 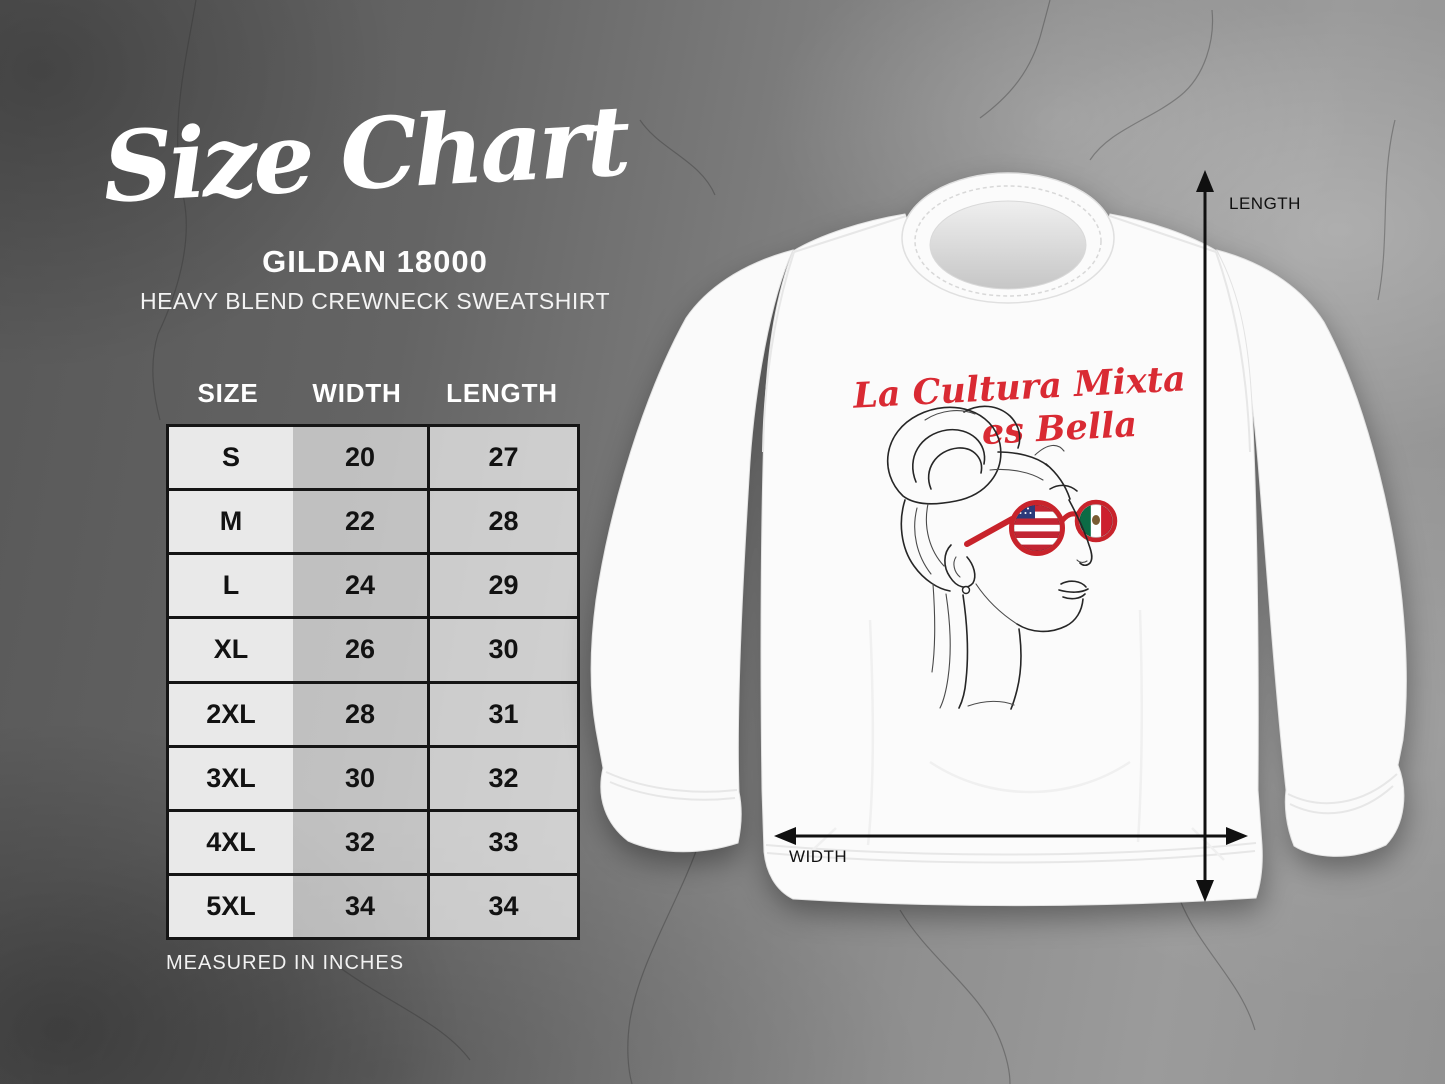 I want to click on header-length: LENGTH, so click(x=502, y=392).